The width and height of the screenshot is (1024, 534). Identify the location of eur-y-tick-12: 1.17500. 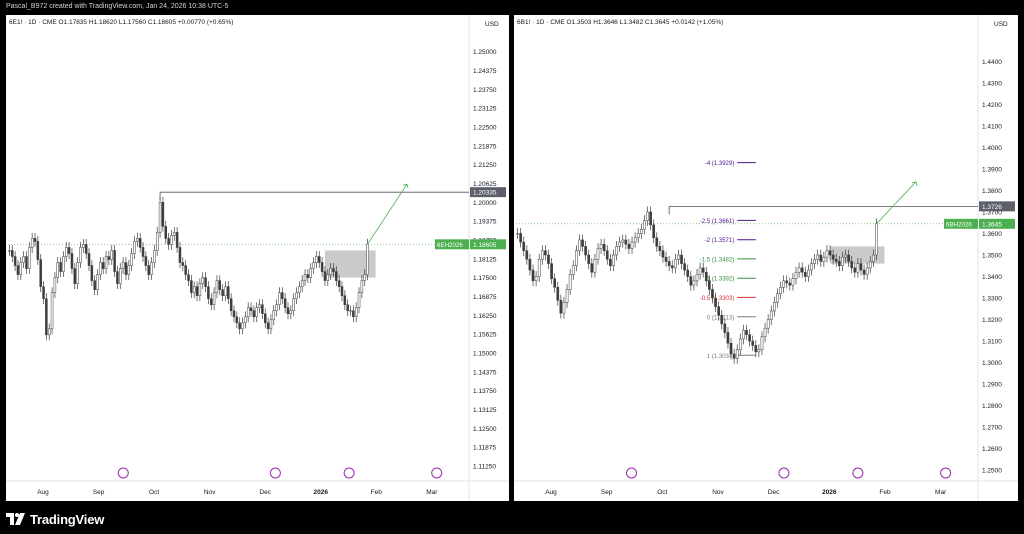
(485, 278).